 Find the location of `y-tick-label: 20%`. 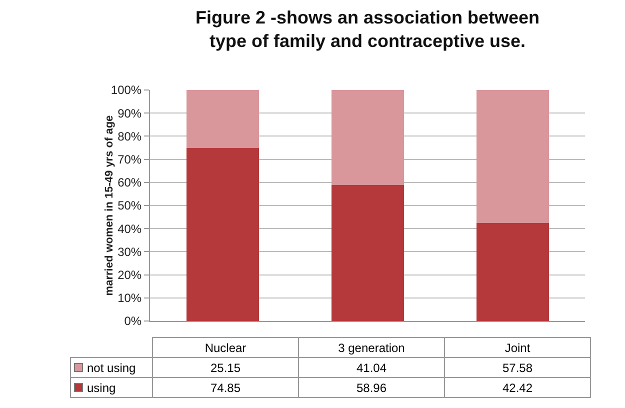

y-tick-label: 20% is located at coordinates (130, 275).